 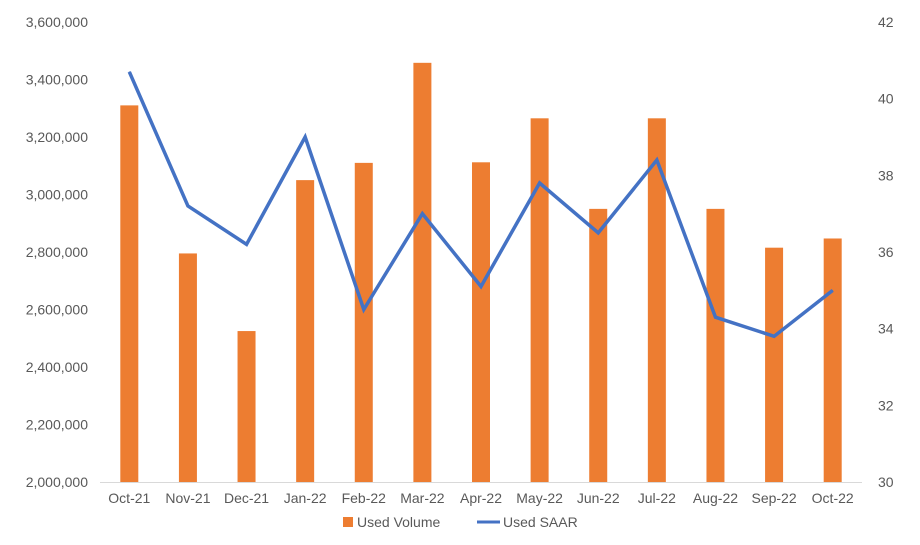 I want to click on x-tick-label: Sep-22, so click(x=773, y=498).